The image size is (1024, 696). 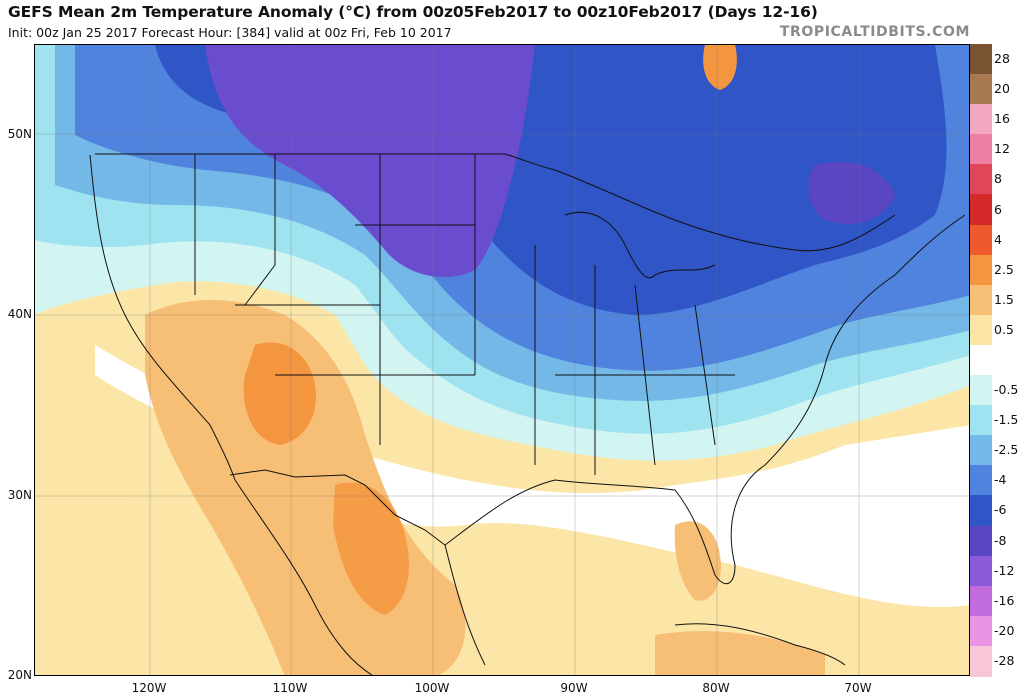 I want to click on warm-speck-ne, so click(x=720, y=67).